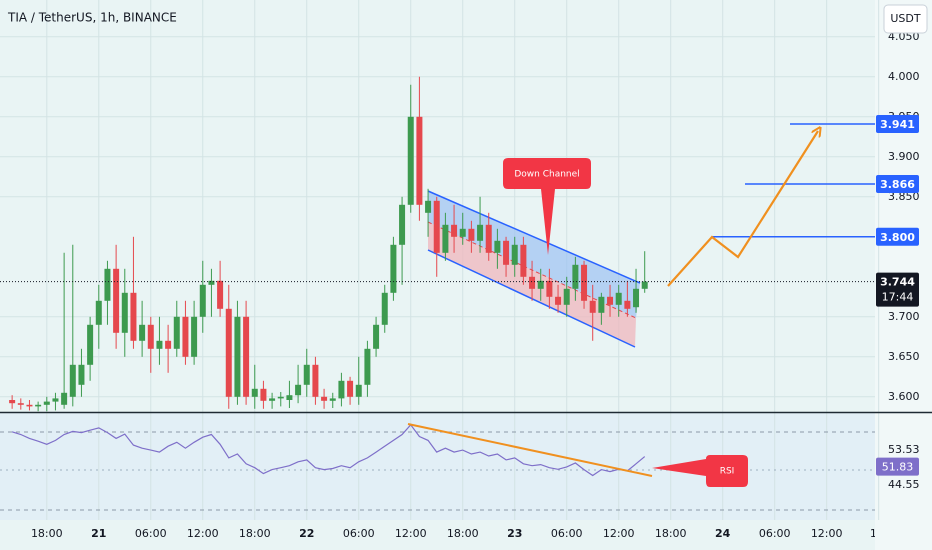  Describe the element at coordinates (897, 282) in the screenshot. I see `last-price-label: 3.744` at that location.